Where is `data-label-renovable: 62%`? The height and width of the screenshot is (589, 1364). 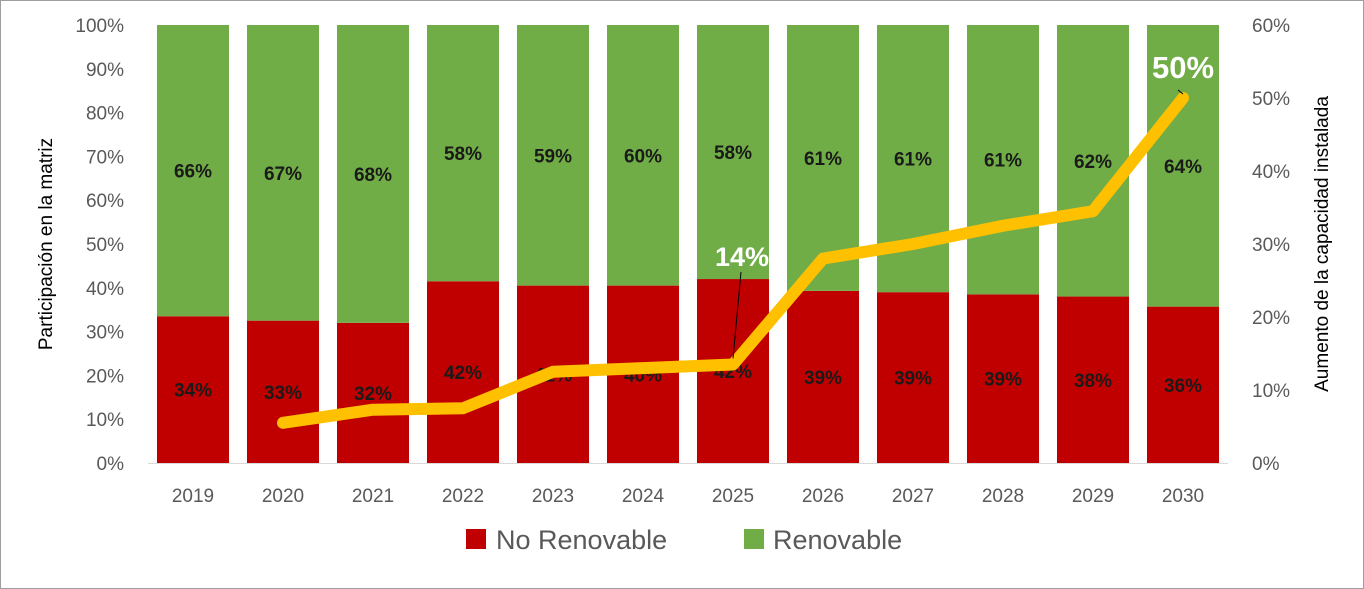
data-label-renovable: 62% is located at coordinates (1093, 162).